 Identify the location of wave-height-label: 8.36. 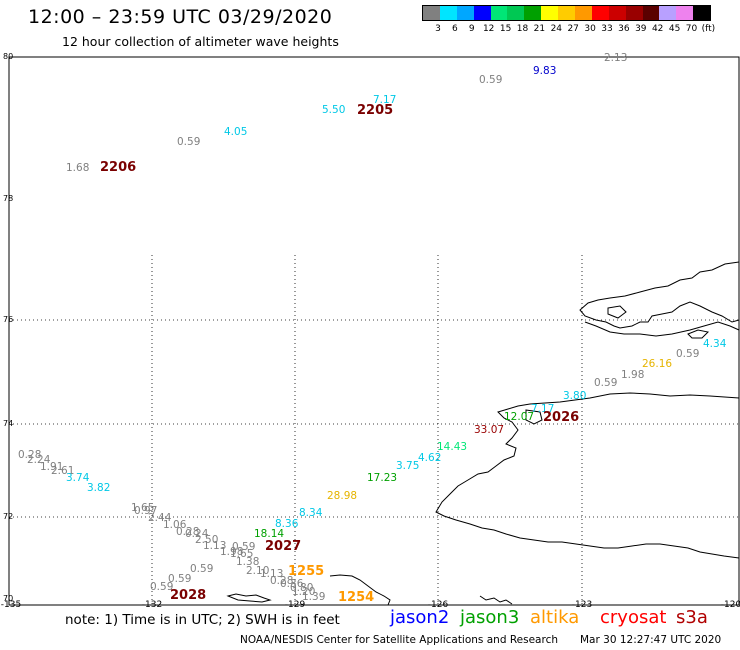
(287, 524).